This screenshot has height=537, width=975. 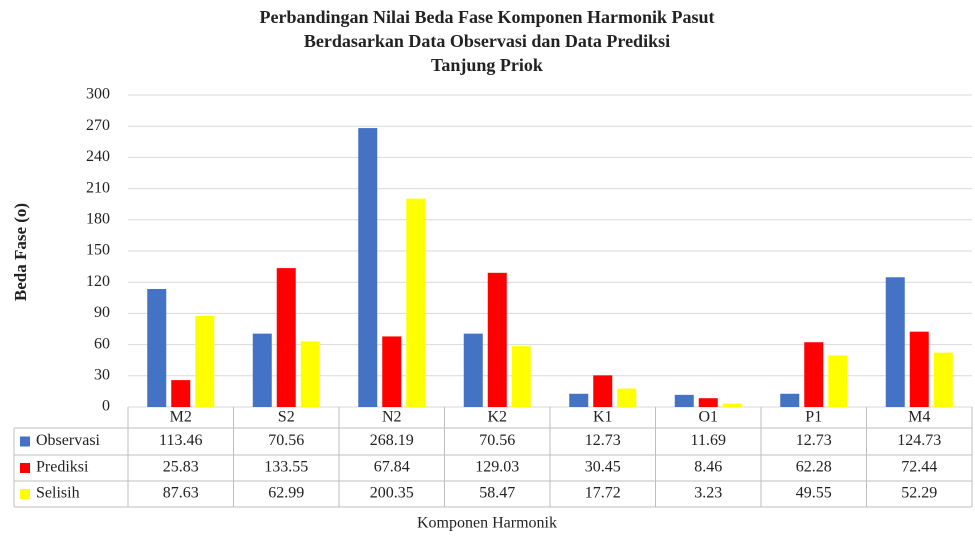 What do you see at coordinates (181, 417) in the screenshot?
I see `x-tick-label: M2` at bounding box center [181, 417].